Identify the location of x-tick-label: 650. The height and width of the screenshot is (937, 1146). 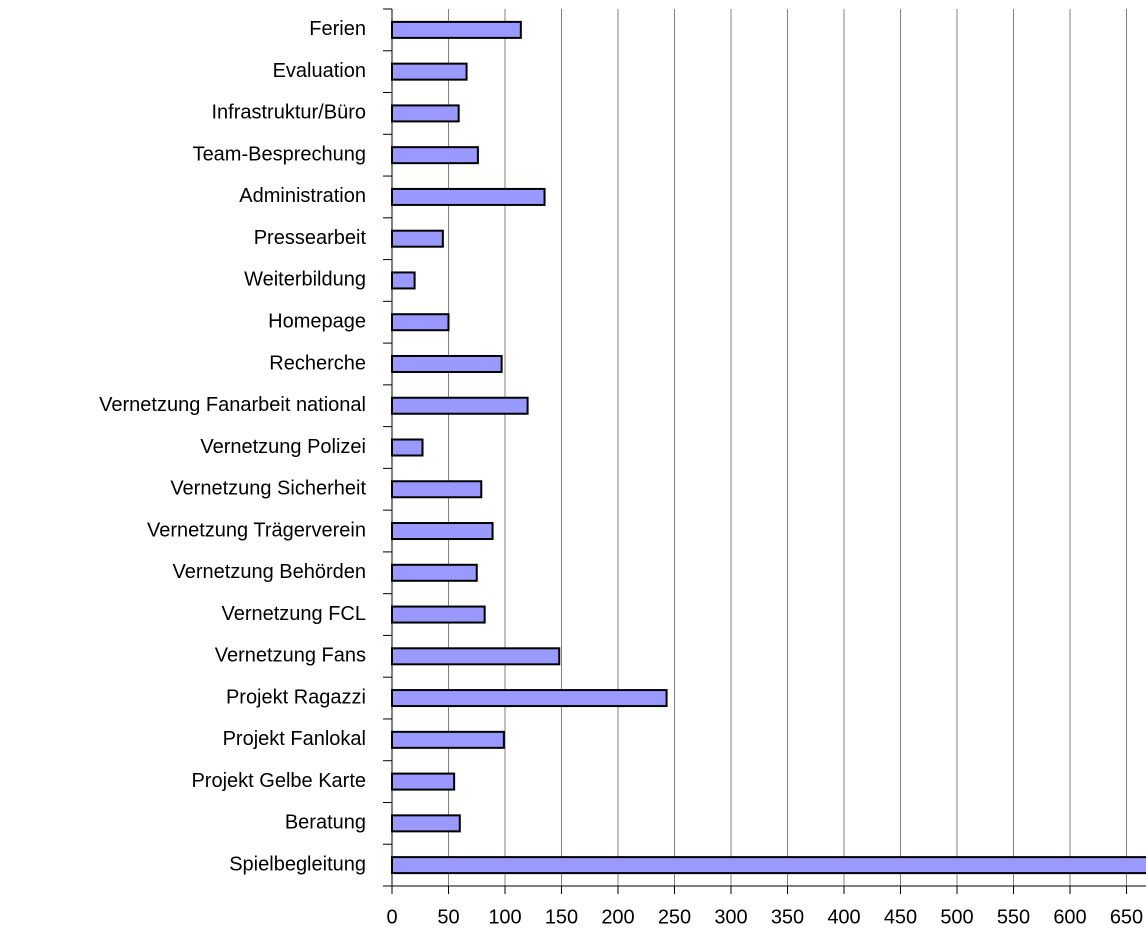
(1126, 917).